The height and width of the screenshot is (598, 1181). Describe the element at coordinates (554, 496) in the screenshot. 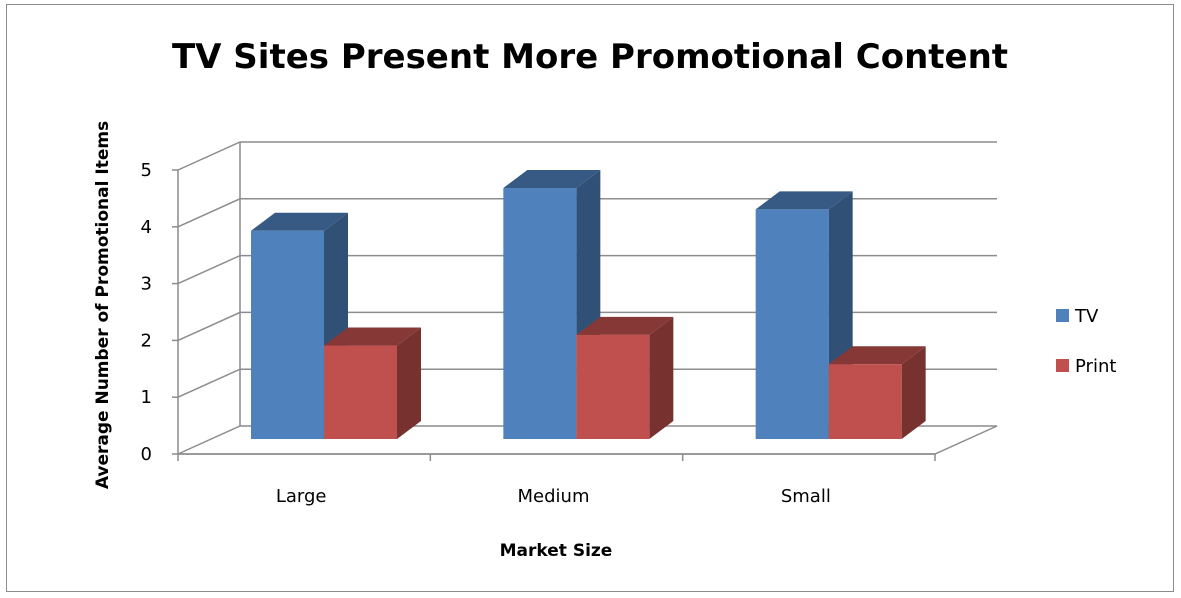

I see `x-tick-label: Medium` at that location.